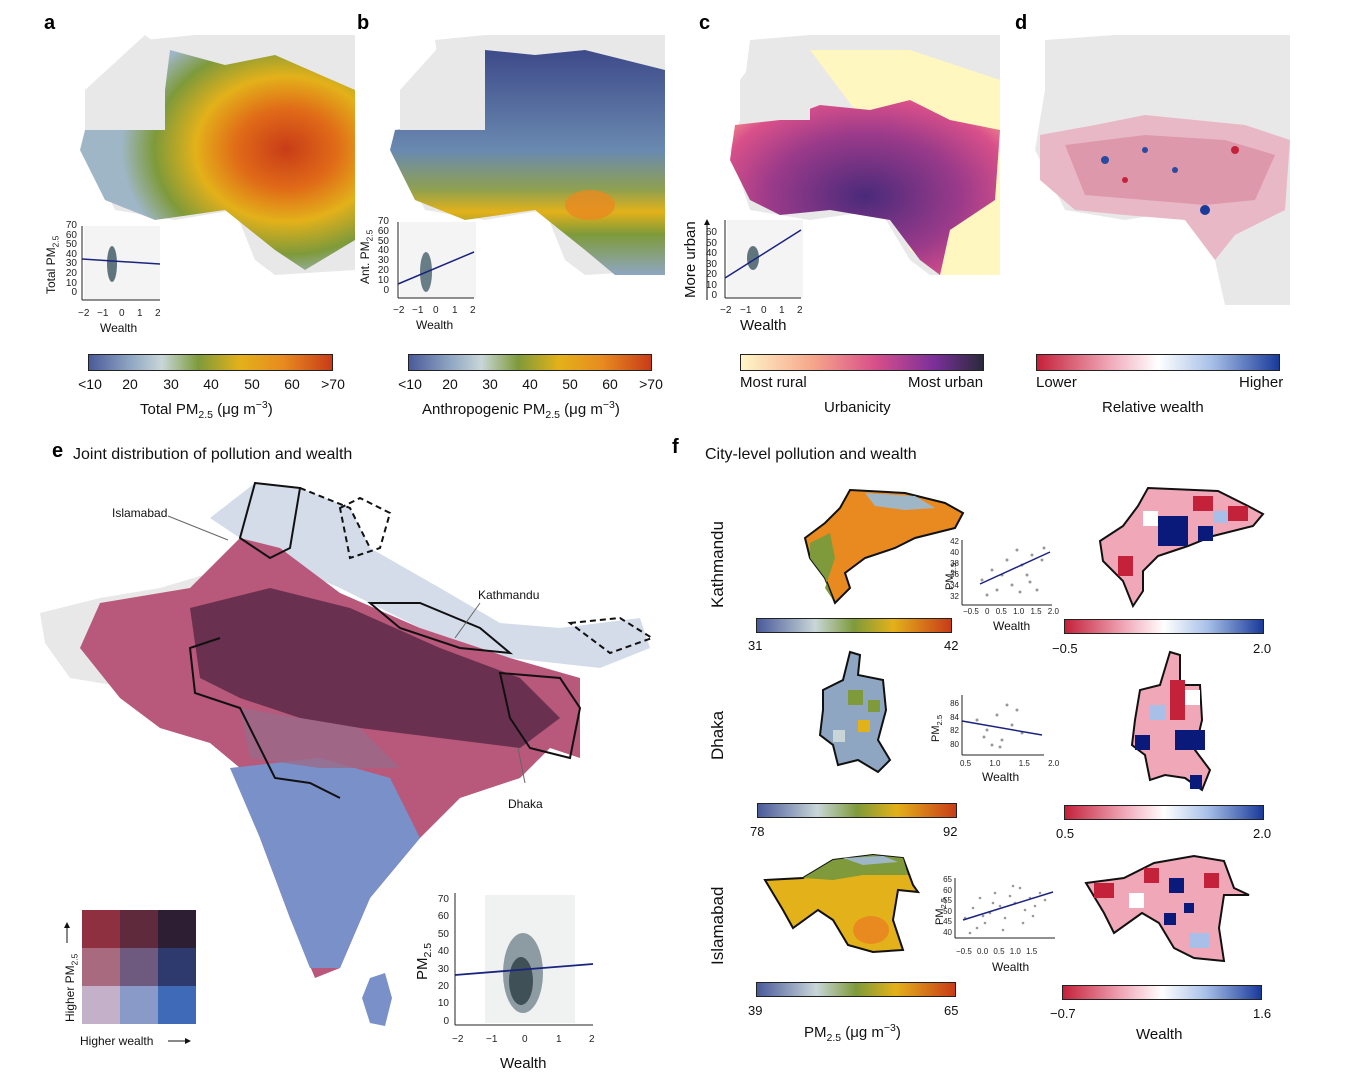 The image size is (1359, 1086). What do you see at coordinates (443, 987) in the screenshot?
I see `inset-e-ytick: 20` at bounding box center [443, 987].